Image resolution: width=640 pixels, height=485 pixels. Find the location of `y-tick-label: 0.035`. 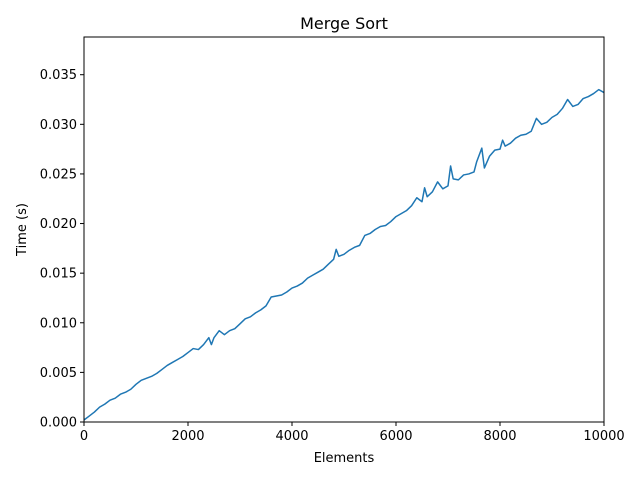

y-tick-label: 0.035 is located at coordinates (58, 75).